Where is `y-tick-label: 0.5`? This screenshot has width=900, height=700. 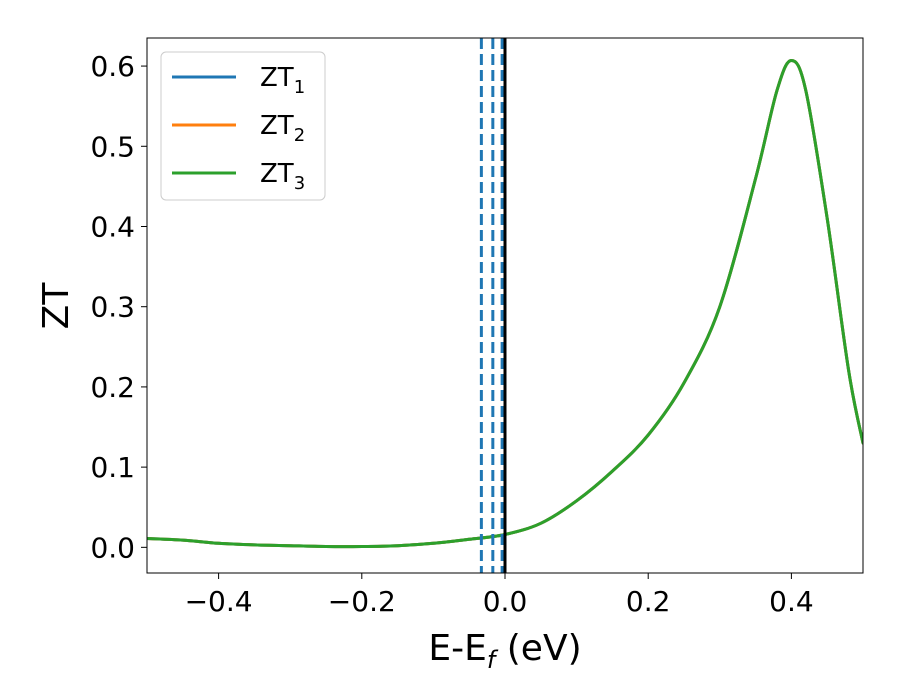
y-tick-label: 0.5 is located at coordinates (112, 146).